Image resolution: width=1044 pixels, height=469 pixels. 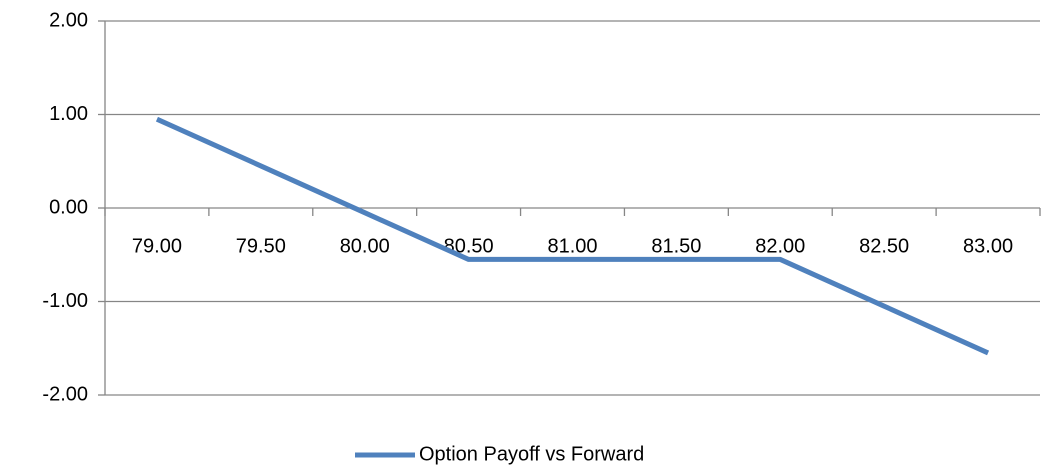 What do you see at coordinates (780, 246) in the screenshot?
I see `x-tick-label: 82.00` at bounding box center [780, 246].